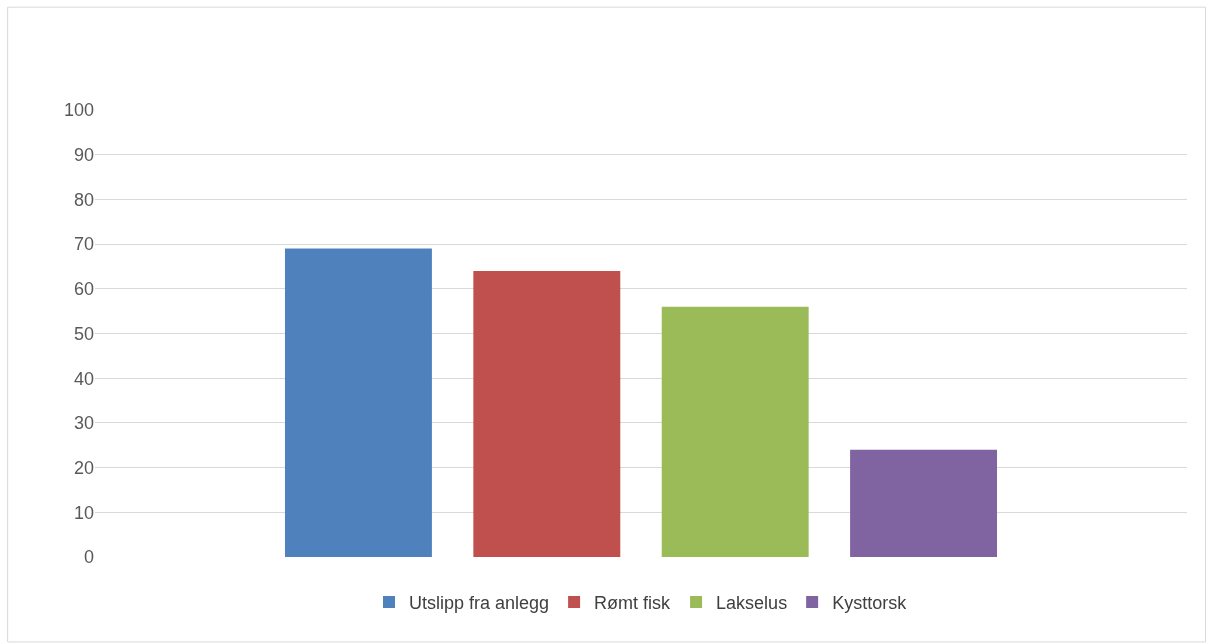 The width and height of the screenshot is (1208, 643). What do you see at coordinates (870, 603) in the screenshot?
I see `legend-label: Kysttorsk` at bounding box center [870, 603].